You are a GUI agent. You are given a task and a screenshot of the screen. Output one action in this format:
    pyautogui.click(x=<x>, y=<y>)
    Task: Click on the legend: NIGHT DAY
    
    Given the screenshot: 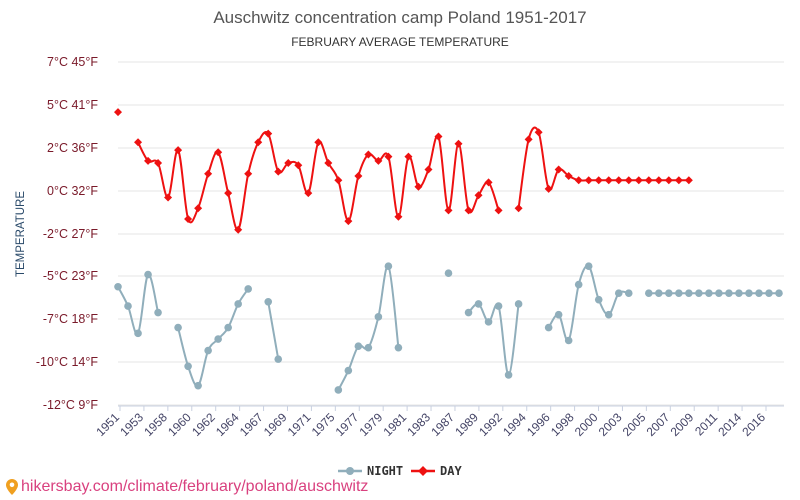 What is the action you would take?
    pyautogui.click(x=400, y=471)
    